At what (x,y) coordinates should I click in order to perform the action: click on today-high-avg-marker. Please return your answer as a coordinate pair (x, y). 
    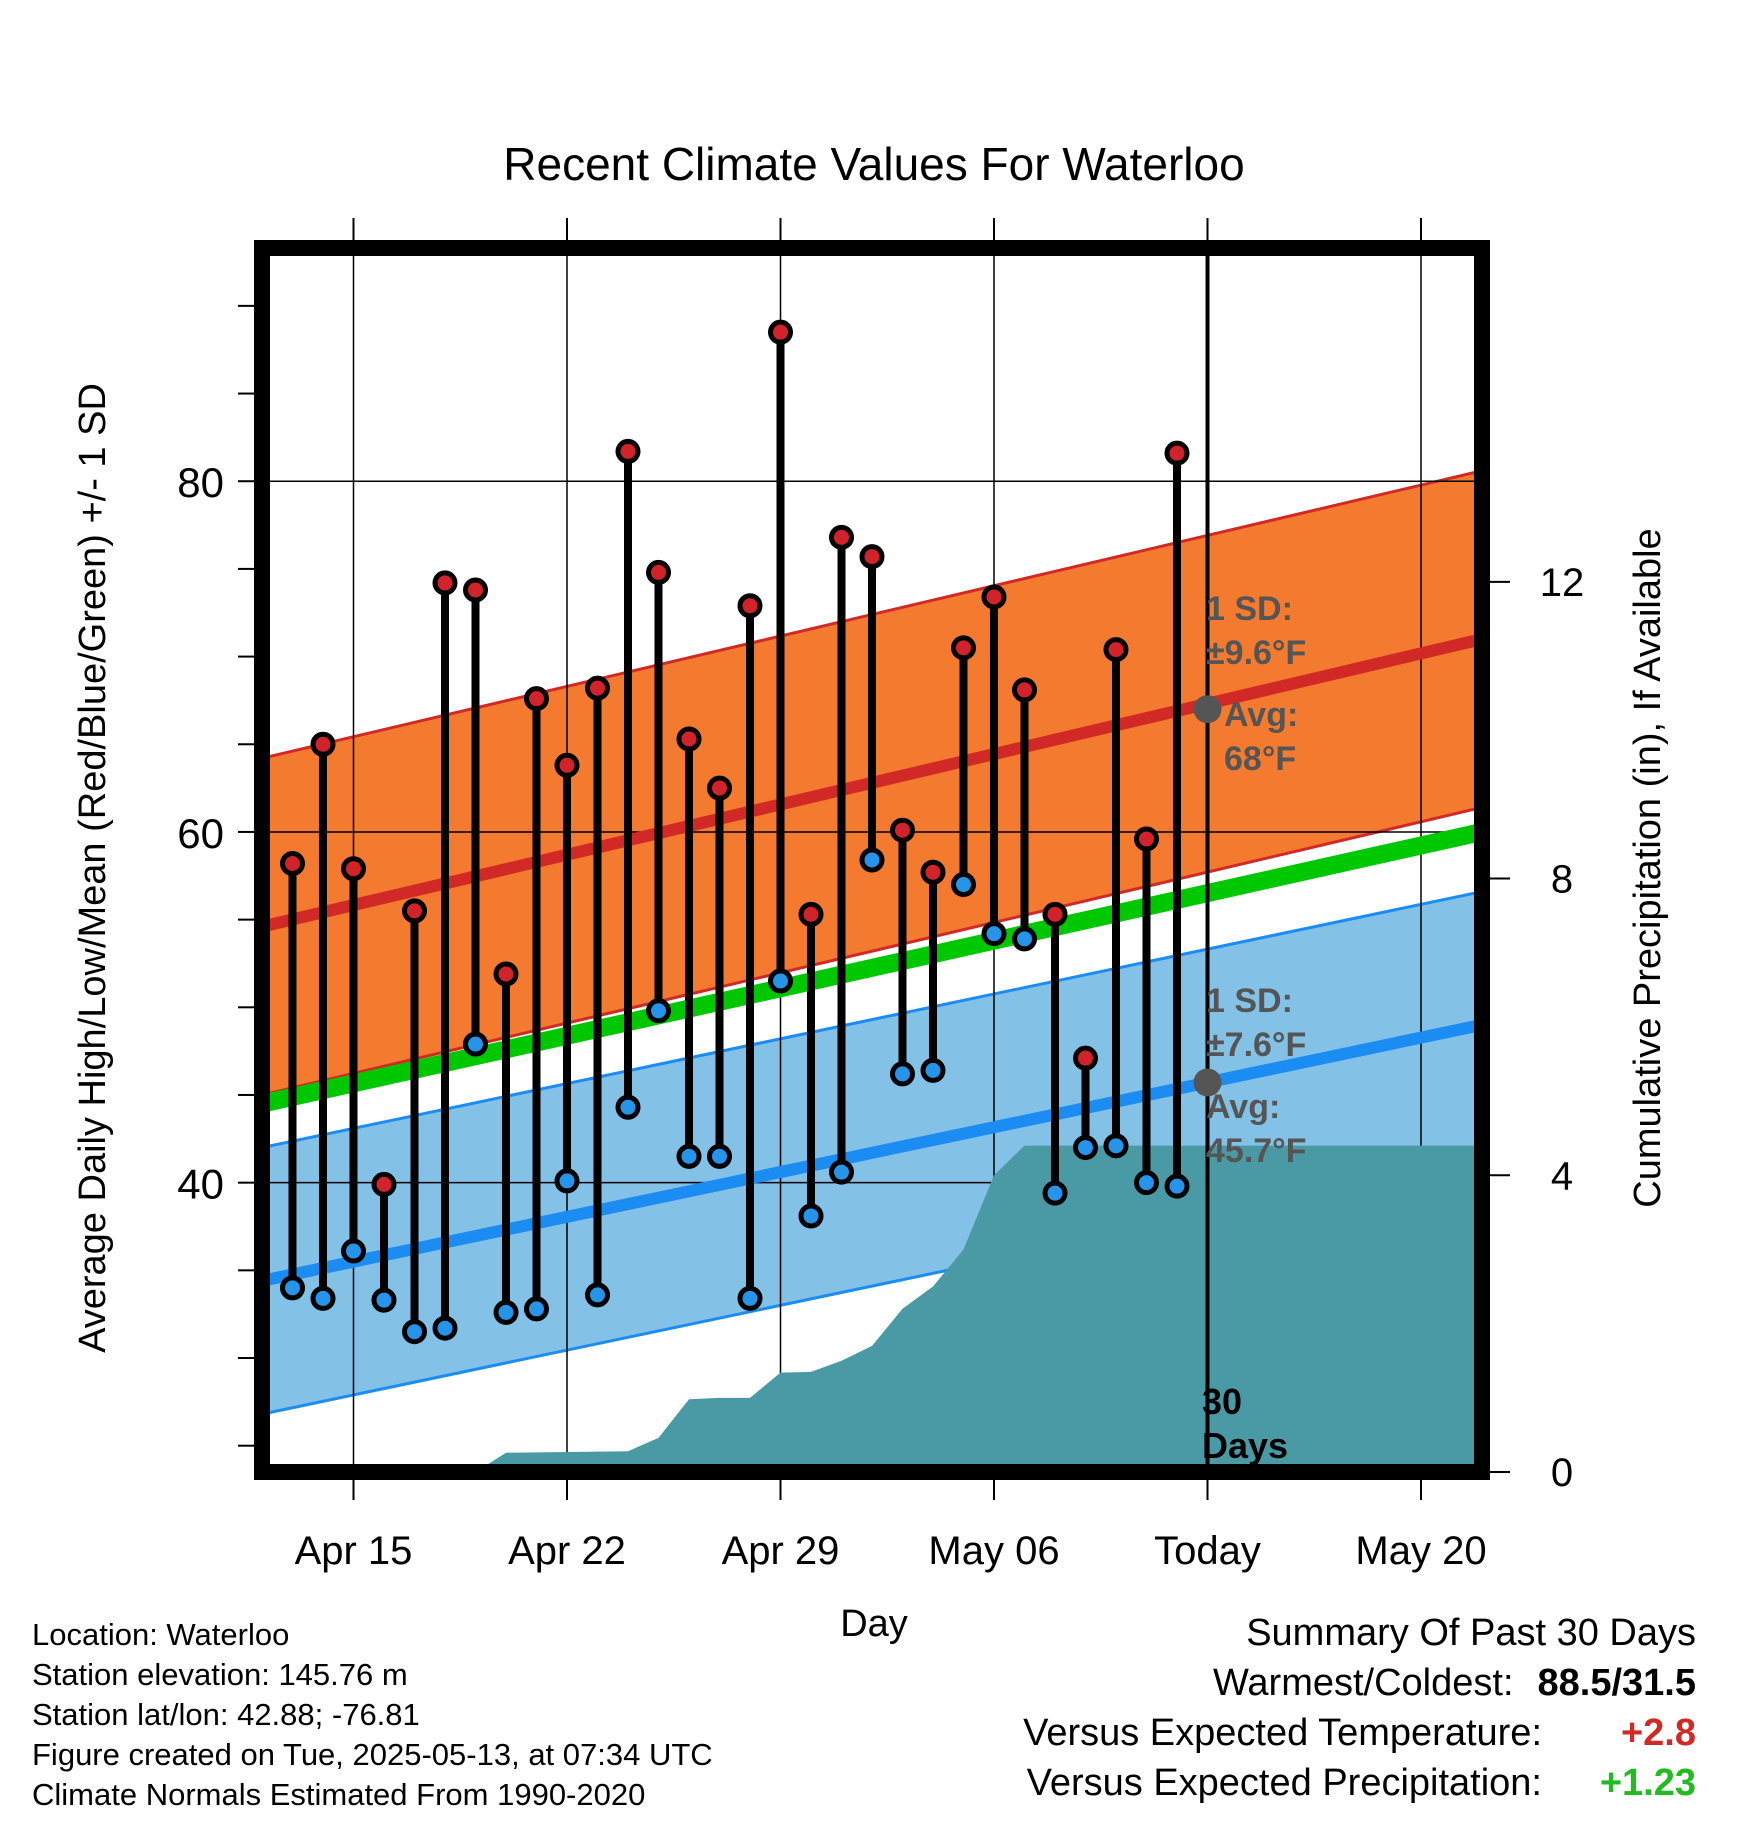
    Looking at the image, I should click on (1207, 709).